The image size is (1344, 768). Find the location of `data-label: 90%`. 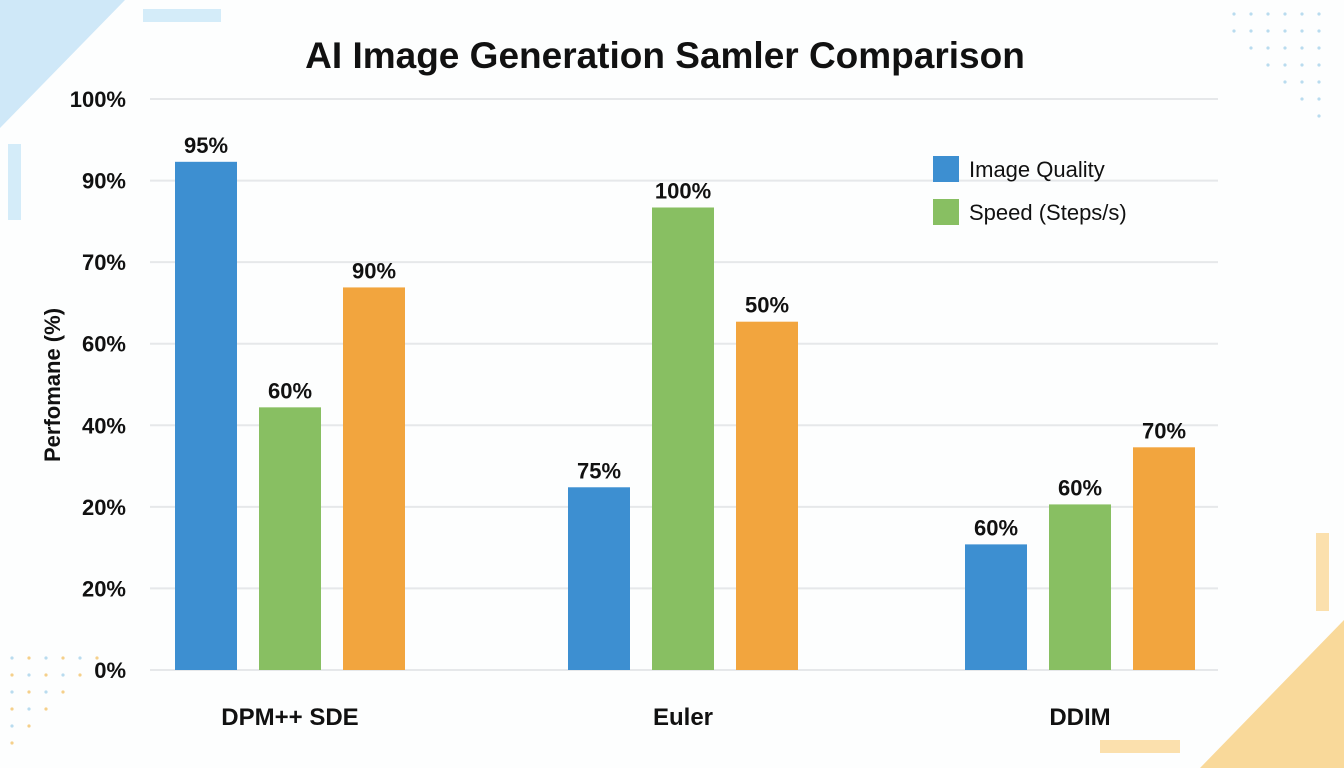

data-label: 90% is located at coordinates (374, 270).